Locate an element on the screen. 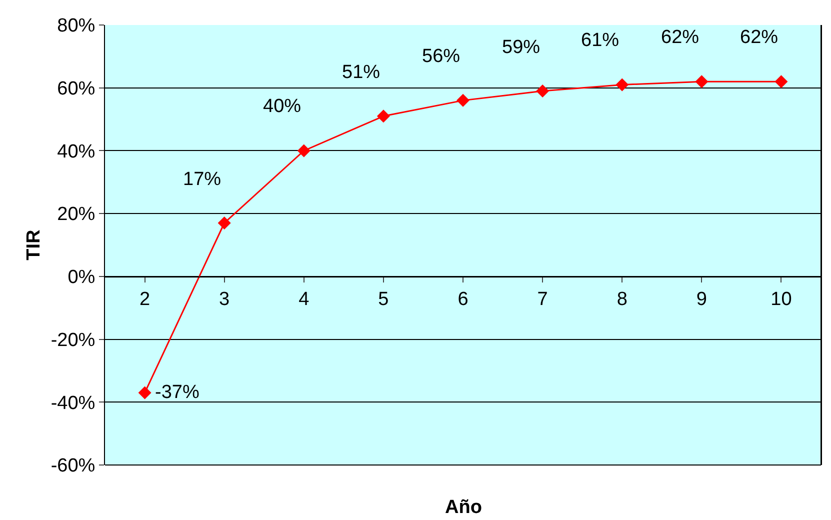  data-label: 40% is located at coordinates (282, 106).